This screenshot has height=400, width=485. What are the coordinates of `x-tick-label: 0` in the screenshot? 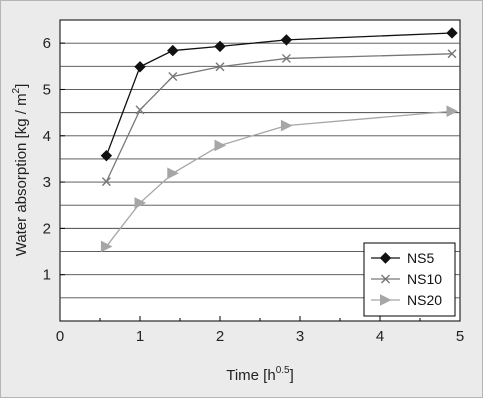 It's located at (60, 336).